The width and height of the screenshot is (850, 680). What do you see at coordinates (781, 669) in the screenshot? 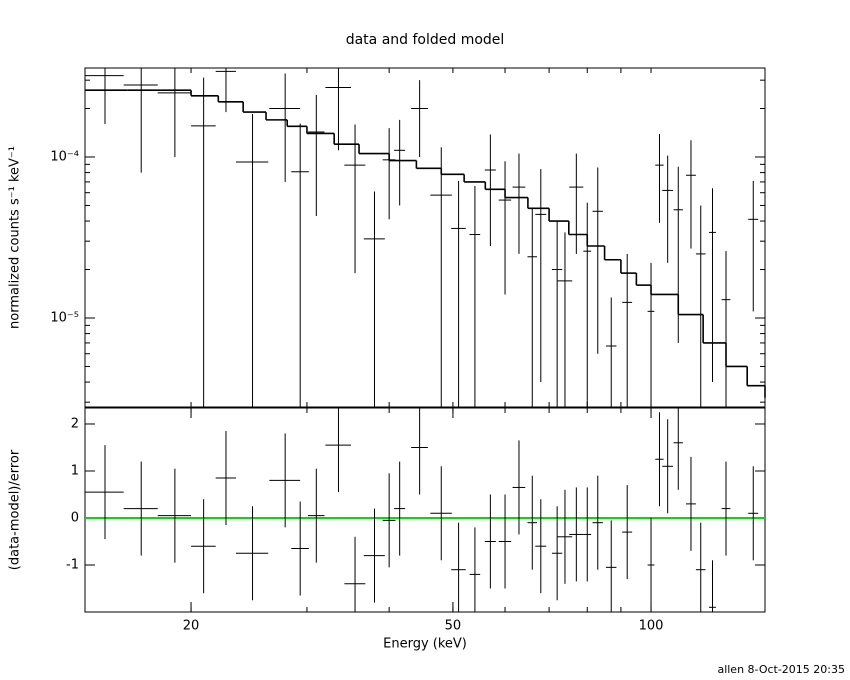
I see `footer: allen 8-Oct-2015 20:35` at bounding box center [781, 669].